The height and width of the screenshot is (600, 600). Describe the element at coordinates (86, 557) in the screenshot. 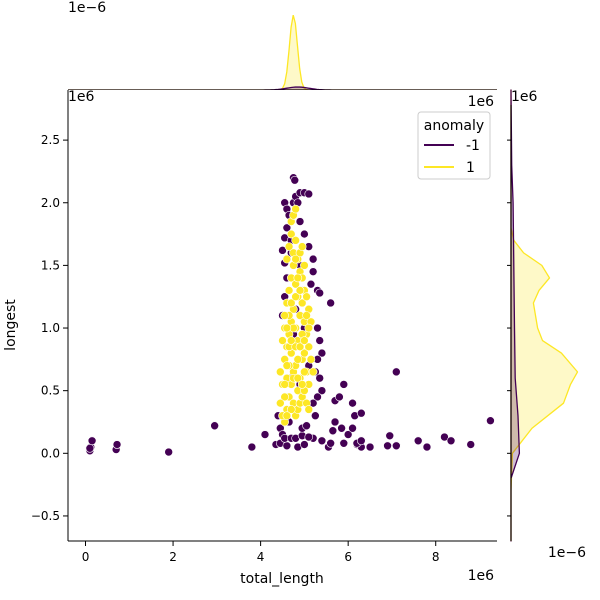

I see `x-tick-label: 0` at that location.